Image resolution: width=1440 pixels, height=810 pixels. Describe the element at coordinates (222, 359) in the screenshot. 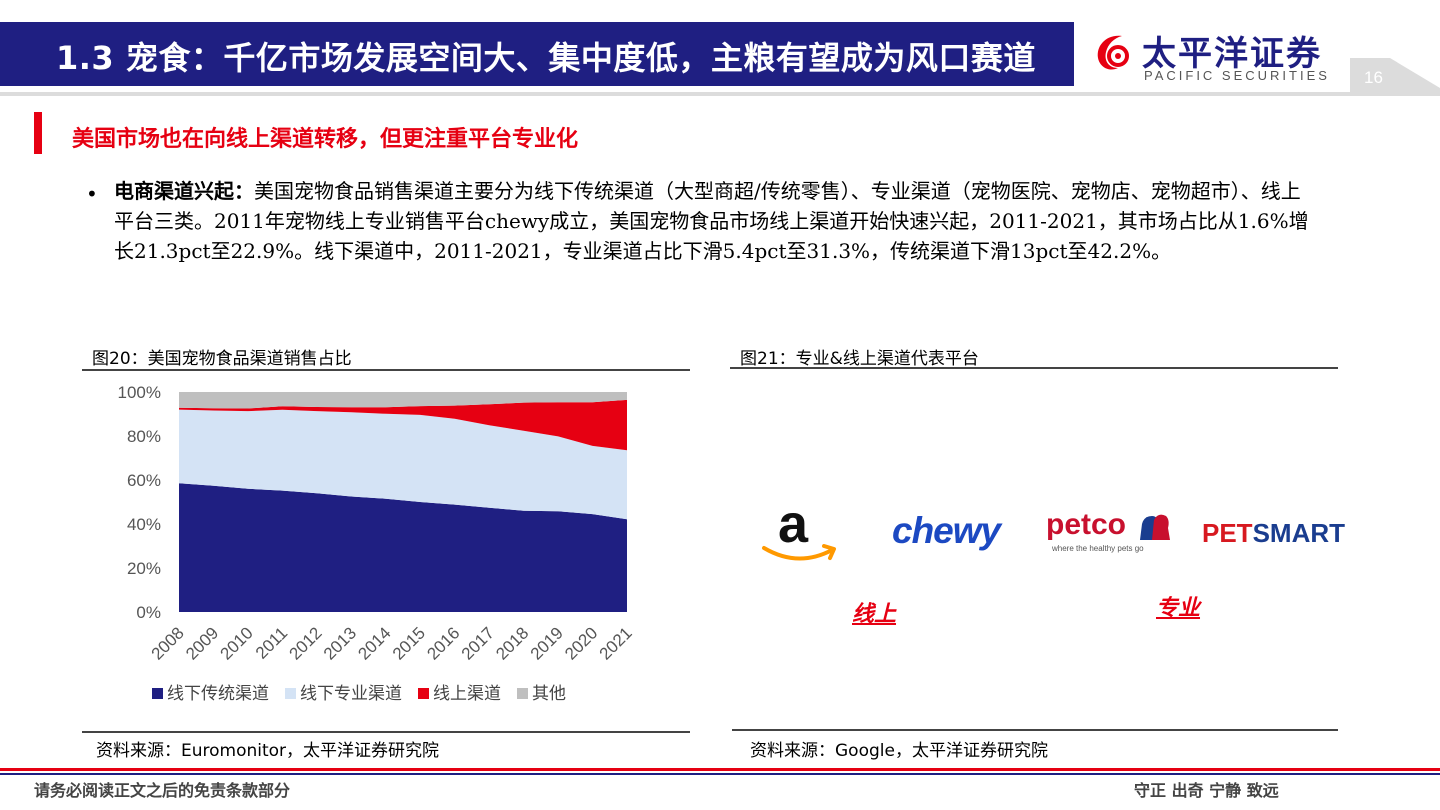

I see `figure20-caption: 图20：美国宠物食品渠道销售占比` at that location.